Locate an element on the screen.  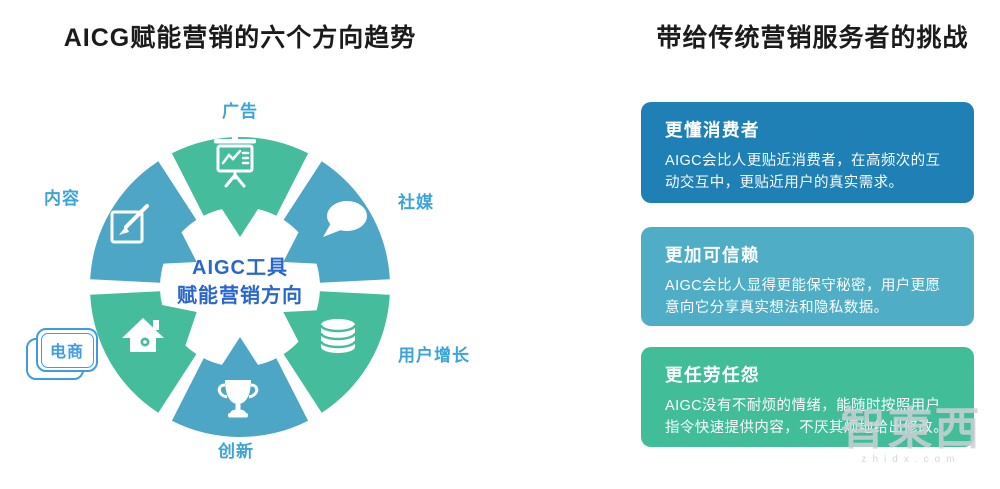
segment-label-ecommerce-box: 电商 is located at coordinates (62, 355).